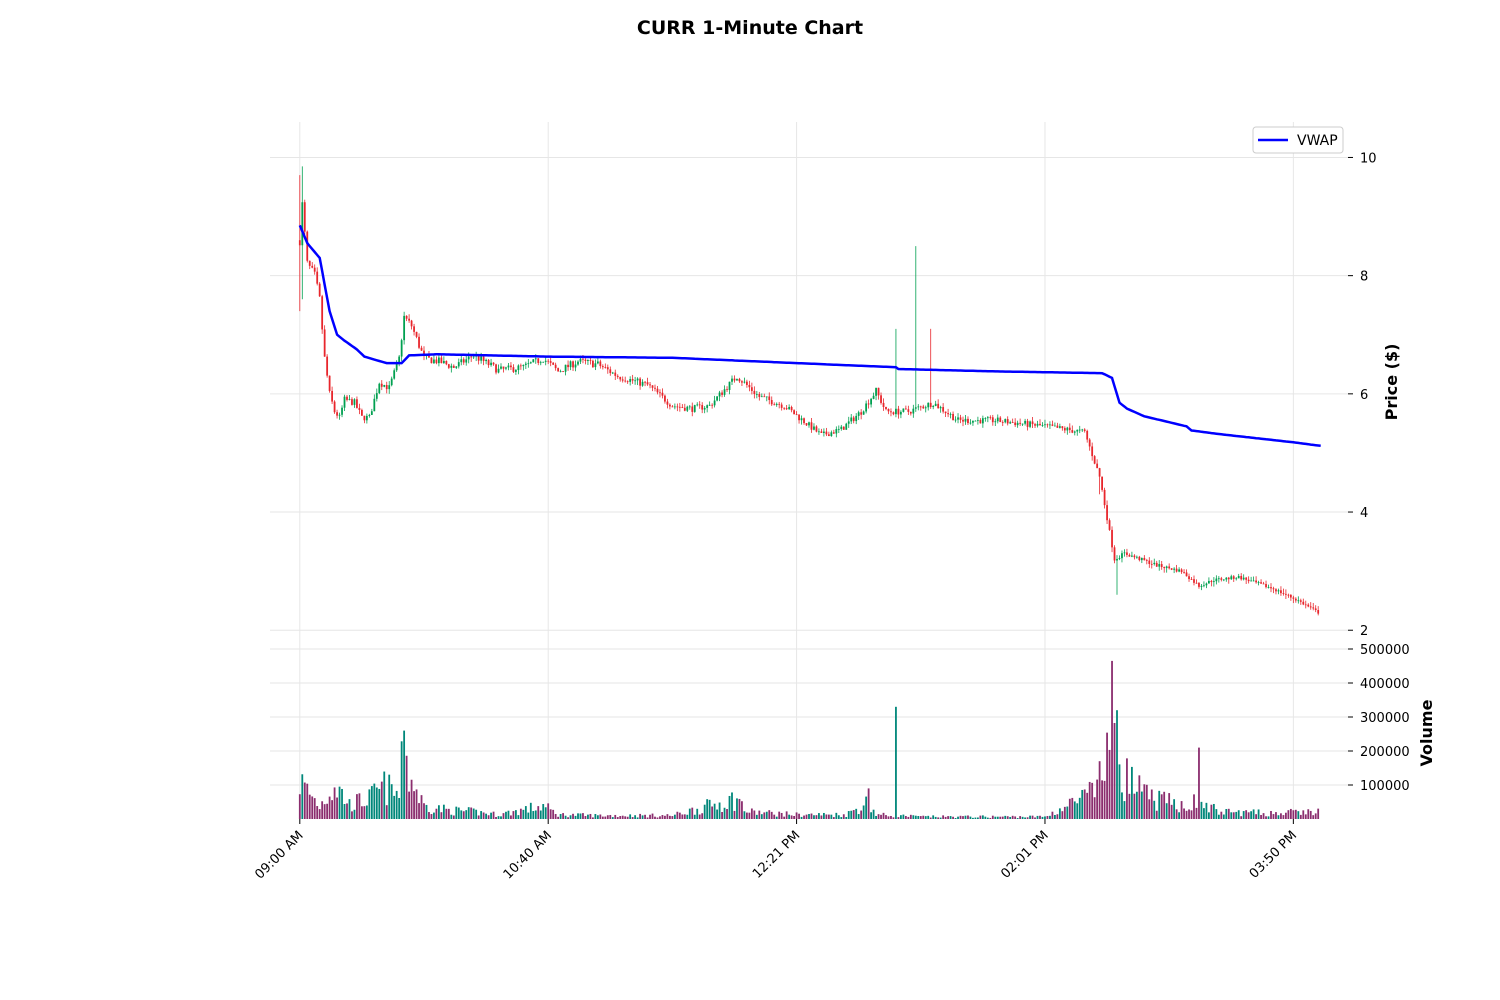  What do you see at coordinates (1426, 732) in the screenshot?
I see `volume-axis-label: Volume` at bounding box center [1426, 732].